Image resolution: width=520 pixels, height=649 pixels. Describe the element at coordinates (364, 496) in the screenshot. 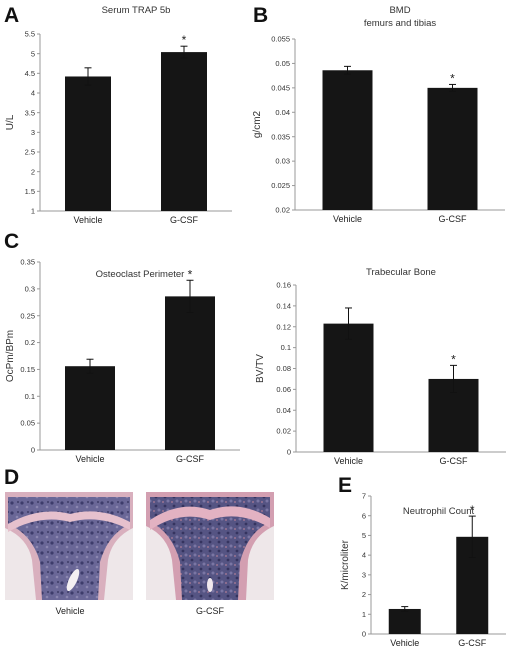

I see `y-tick-label: 7` at that location.